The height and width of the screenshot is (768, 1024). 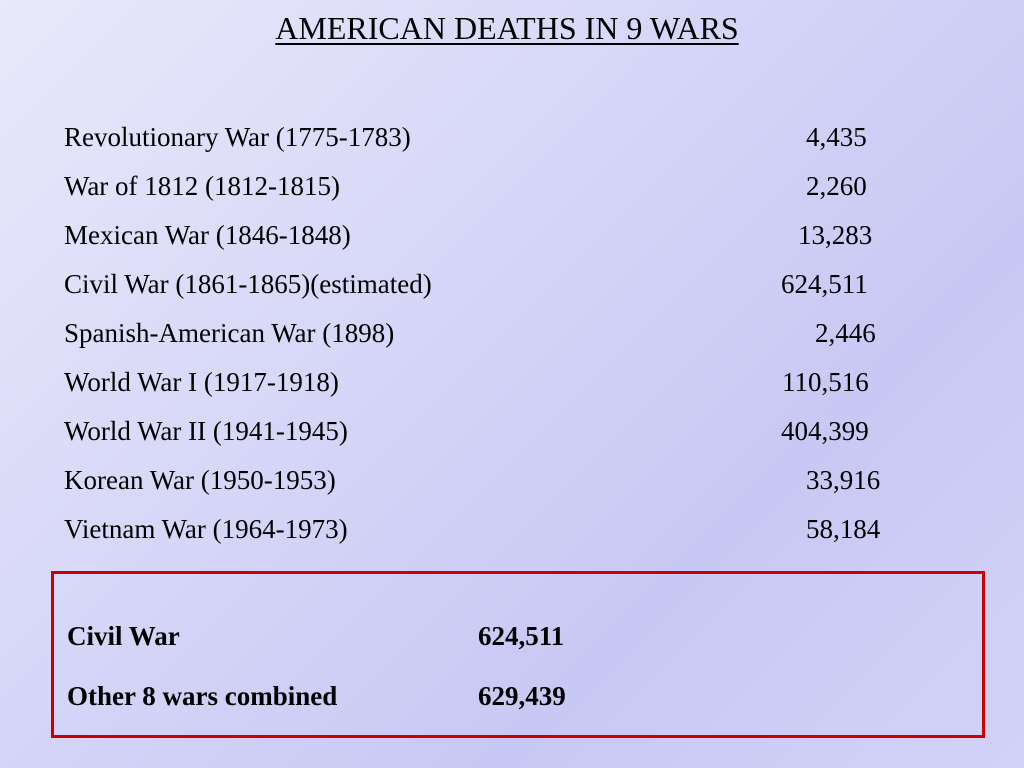 What do you see at coordinates (824, 284) in the screenshot?
I see `war-deaths: 624,511` at bounding box center [824, 284].